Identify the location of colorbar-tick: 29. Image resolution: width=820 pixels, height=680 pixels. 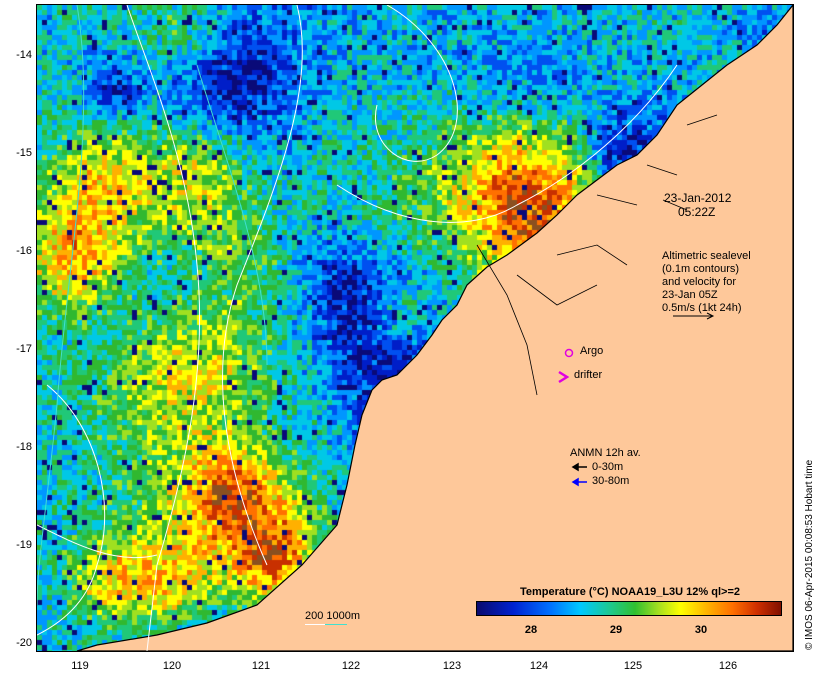
(616, 630).